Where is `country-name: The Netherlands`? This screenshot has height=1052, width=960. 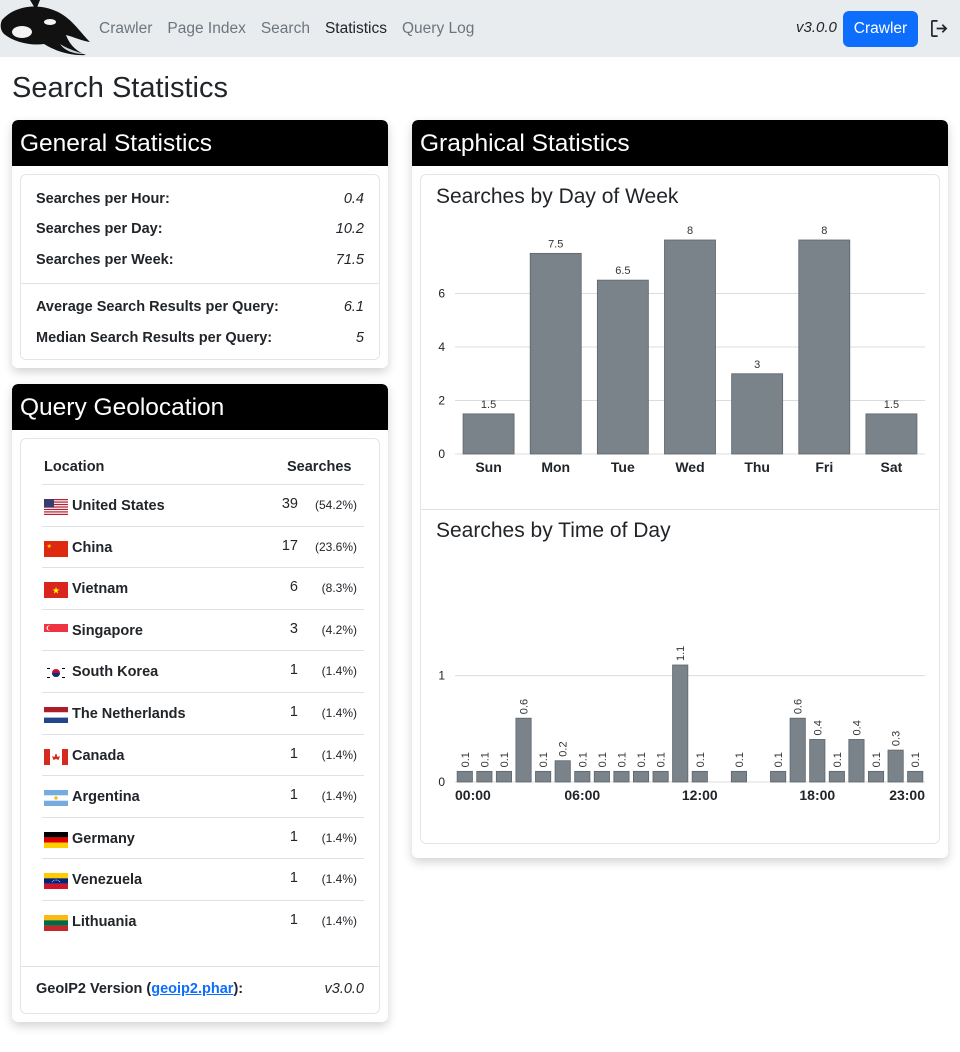
country-name: The Netherlands is located at coordinates (129, 714).